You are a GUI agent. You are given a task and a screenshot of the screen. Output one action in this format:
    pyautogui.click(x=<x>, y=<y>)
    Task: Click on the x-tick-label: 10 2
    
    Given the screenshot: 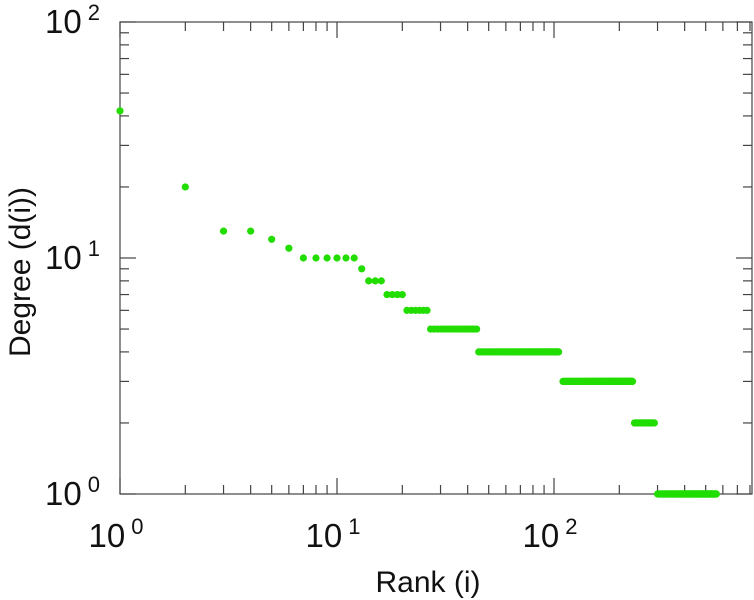 What is the action you would take?
    pyautogui.click(x=550, y=534)
    